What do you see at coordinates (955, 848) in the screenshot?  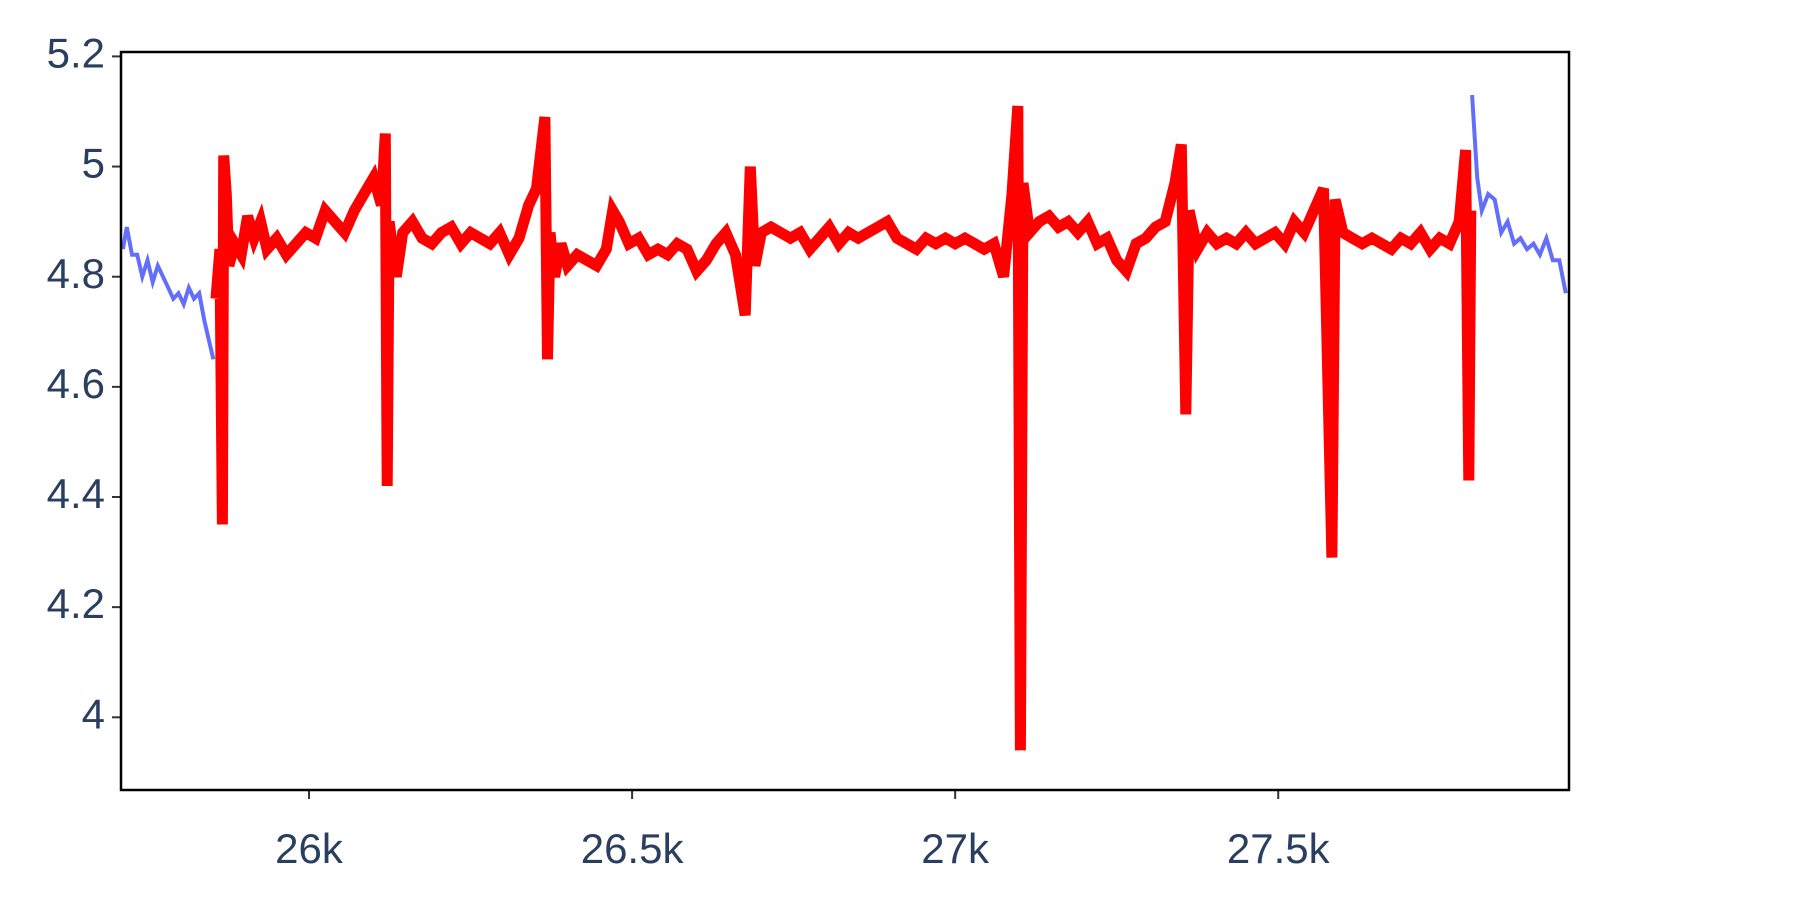 I see `x-tick-label: 27k` at bounding box center [955, 848].